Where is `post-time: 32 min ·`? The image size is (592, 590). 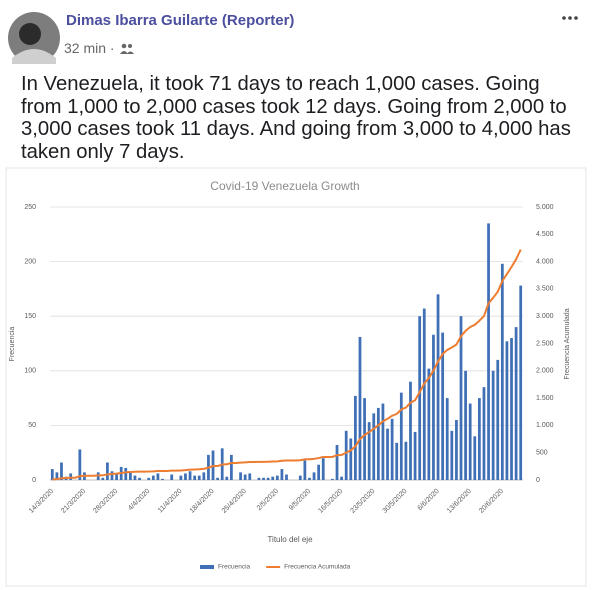
post-time: 32 min · is located at coordinates (89, 48).